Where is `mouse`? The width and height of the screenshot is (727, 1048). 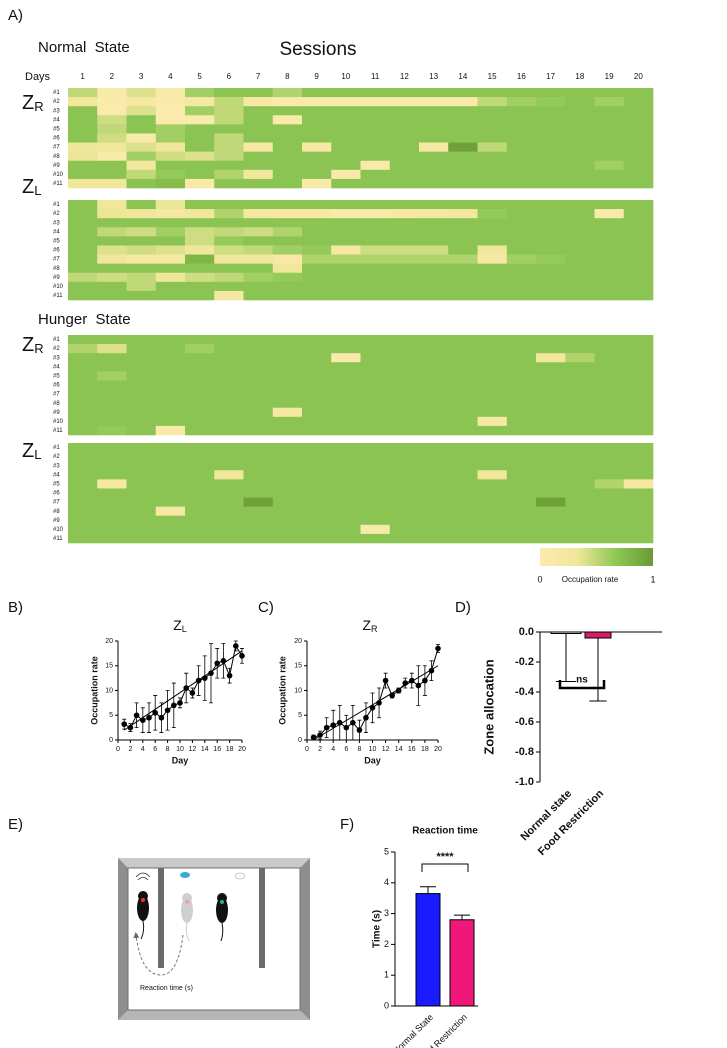 mouse is located at coordinates (143, 896).